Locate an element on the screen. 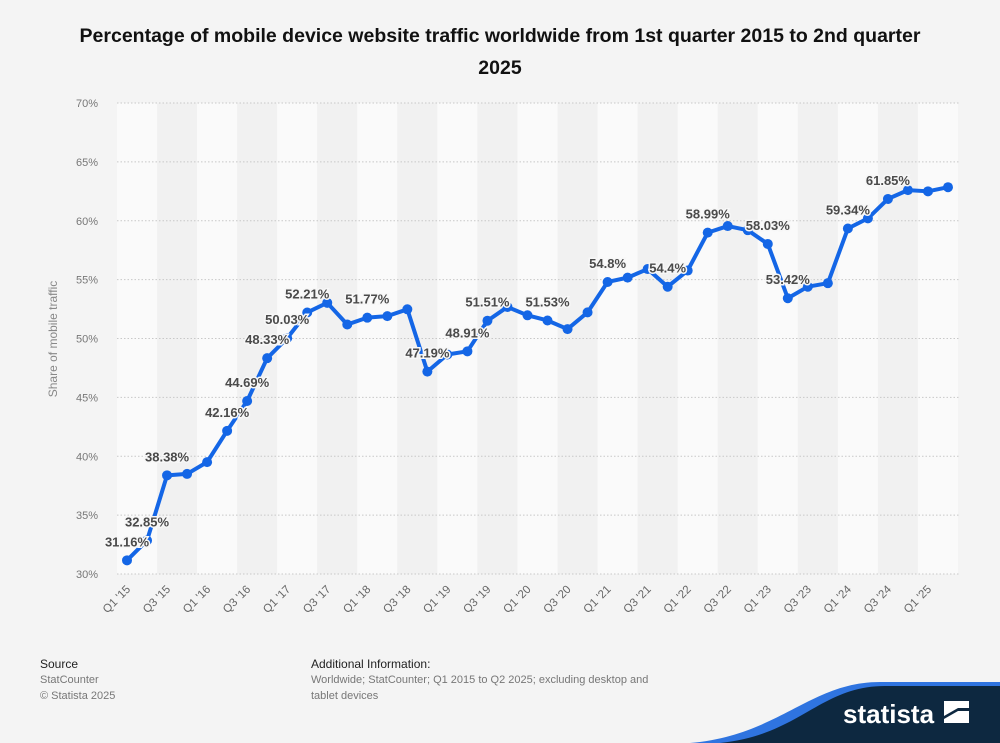 Image resolution: width=1000 pixels, height=743 pixels. x-tick-label: Q1 '22 is located at coordinates (678, 600).